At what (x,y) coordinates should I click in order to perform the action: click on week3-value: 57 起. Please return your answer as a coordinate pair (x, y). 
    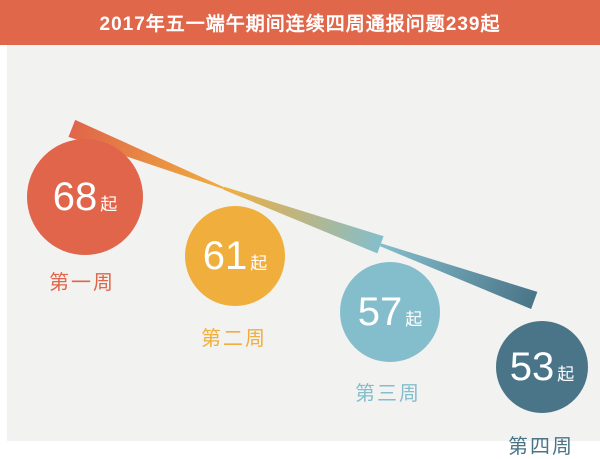
    Looking at the image, I should click on (390, 312).